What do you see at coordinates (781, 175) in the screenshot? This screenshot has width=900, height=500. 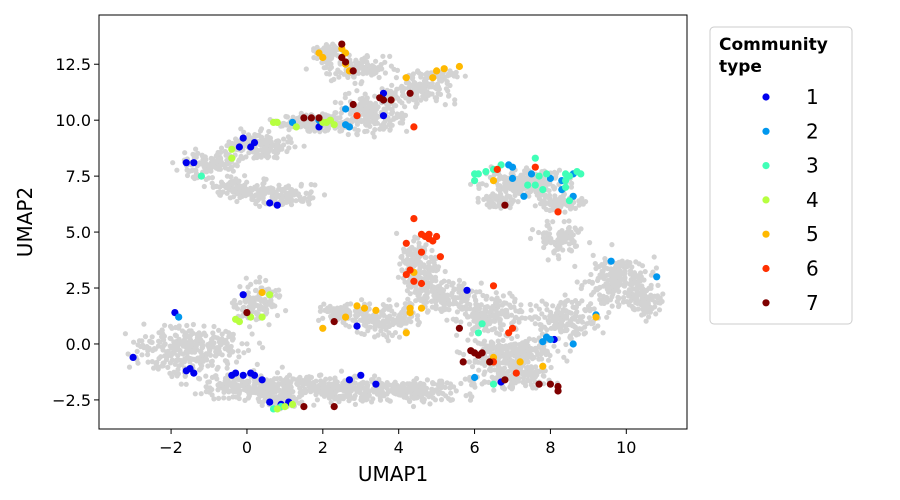 I see `legend-box` at bounding box center [781, 175].